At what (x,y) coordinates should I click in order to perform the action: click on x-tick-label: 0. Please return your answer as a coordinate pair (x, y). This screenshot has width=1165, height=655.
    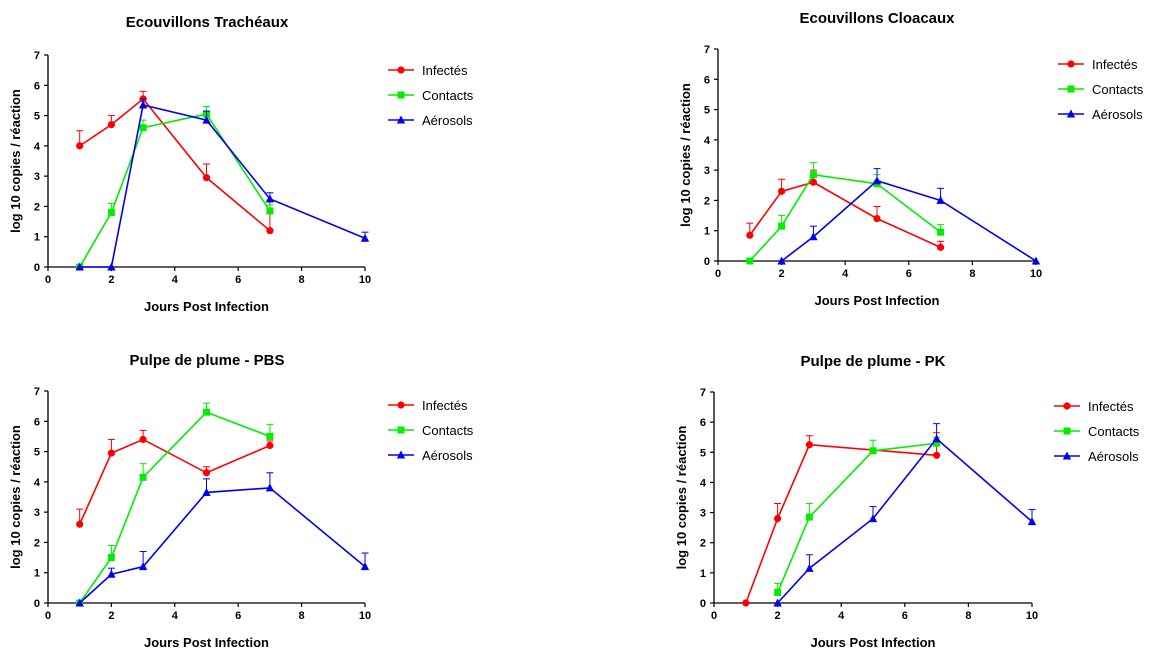
    Looking at the image, I should click on (714, 616).